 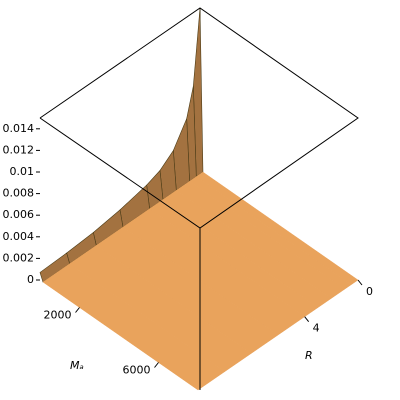 What do you see at coordinates (19, 193) in the screenshot?
I see `z-tick-label: 0.008` at bounding box center [19, 193].